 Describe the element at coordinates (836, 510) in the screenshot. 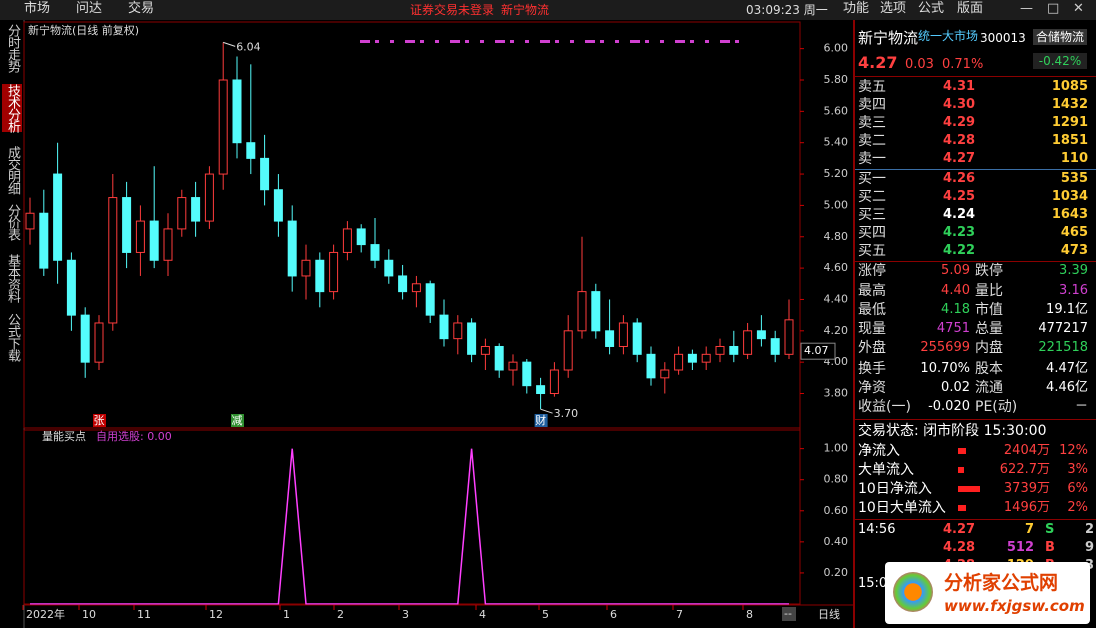

I see `y-tick-label: 0.60` at that location.